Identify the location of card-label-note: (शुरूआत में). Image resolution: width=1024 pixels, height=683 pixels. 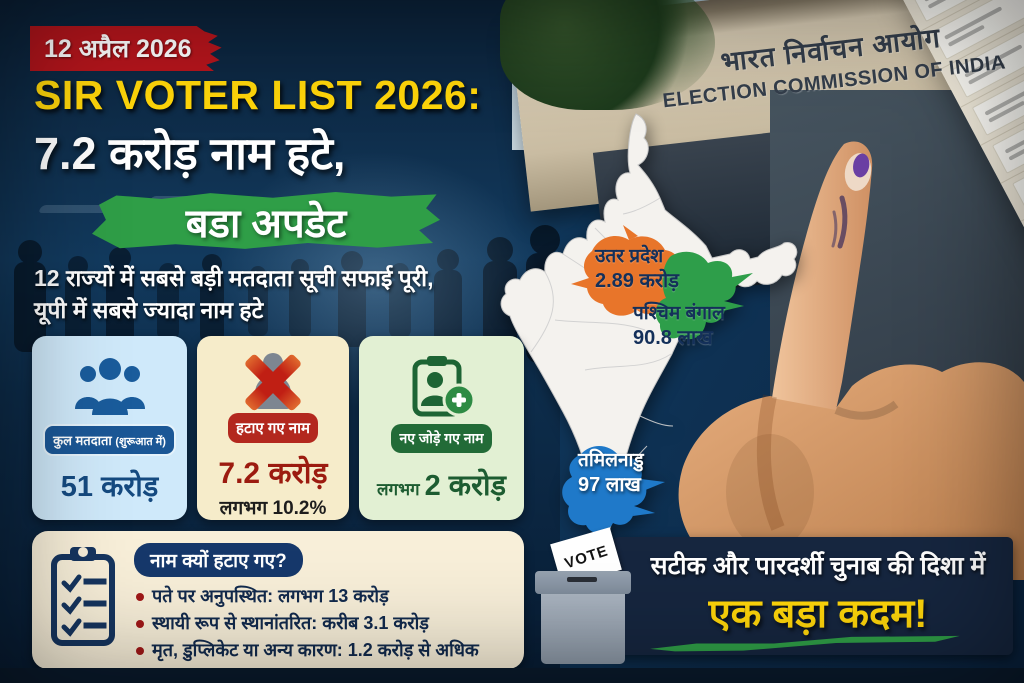
(140, 442).